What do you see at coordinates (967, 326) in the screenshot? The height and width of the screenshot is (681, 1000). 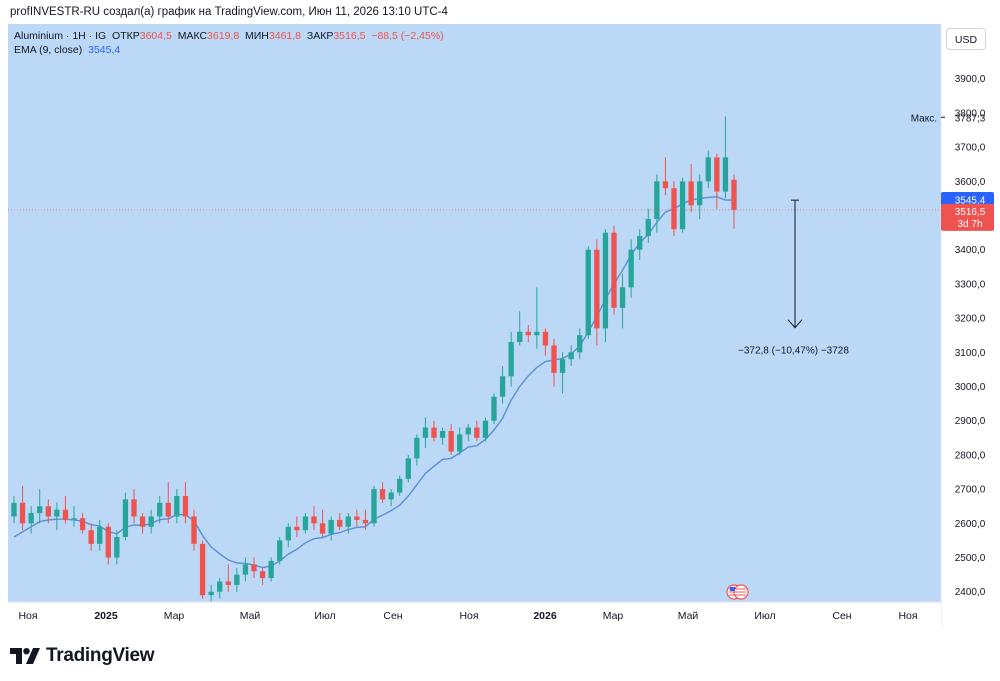 I see `price-axis-background` at bounding box center [967, 326].